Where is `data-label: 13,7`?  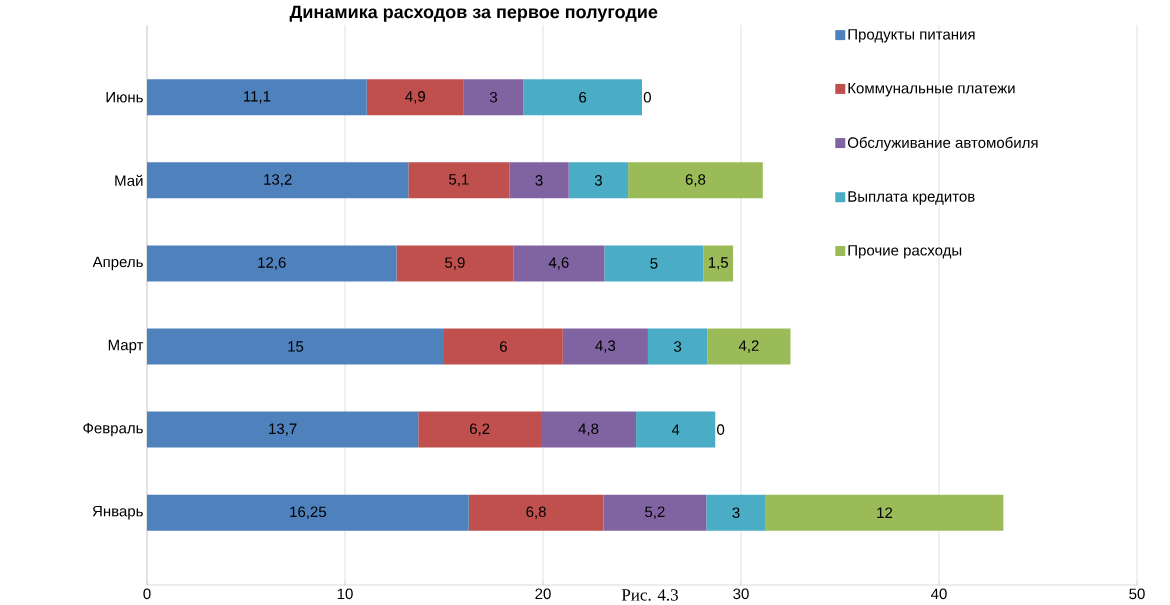
data-label: 13,7 is located at coordinates (283, 429).